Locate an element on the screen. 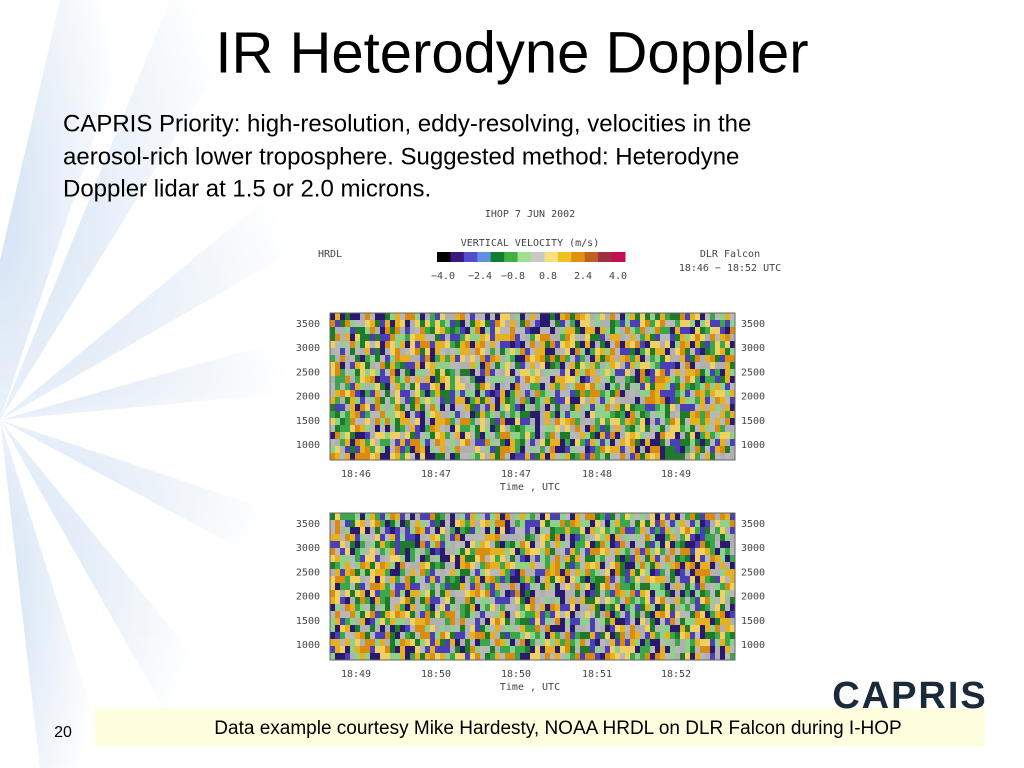 The height and width of the screenshot is (768, 1024). y-tick-label: 1000 is located at coordinates (308, 645).